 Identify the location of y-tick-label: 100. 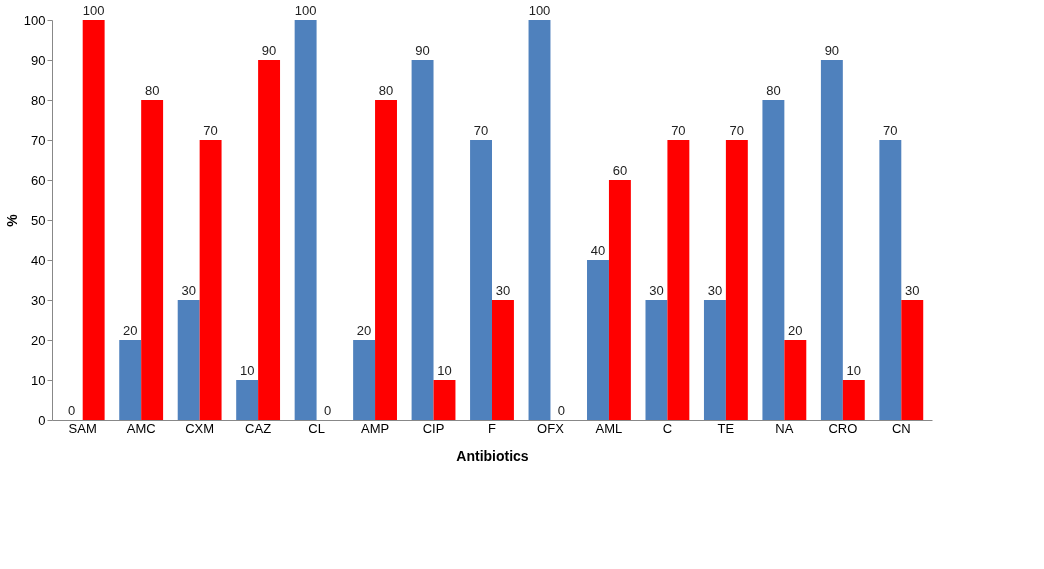
(34, 20).